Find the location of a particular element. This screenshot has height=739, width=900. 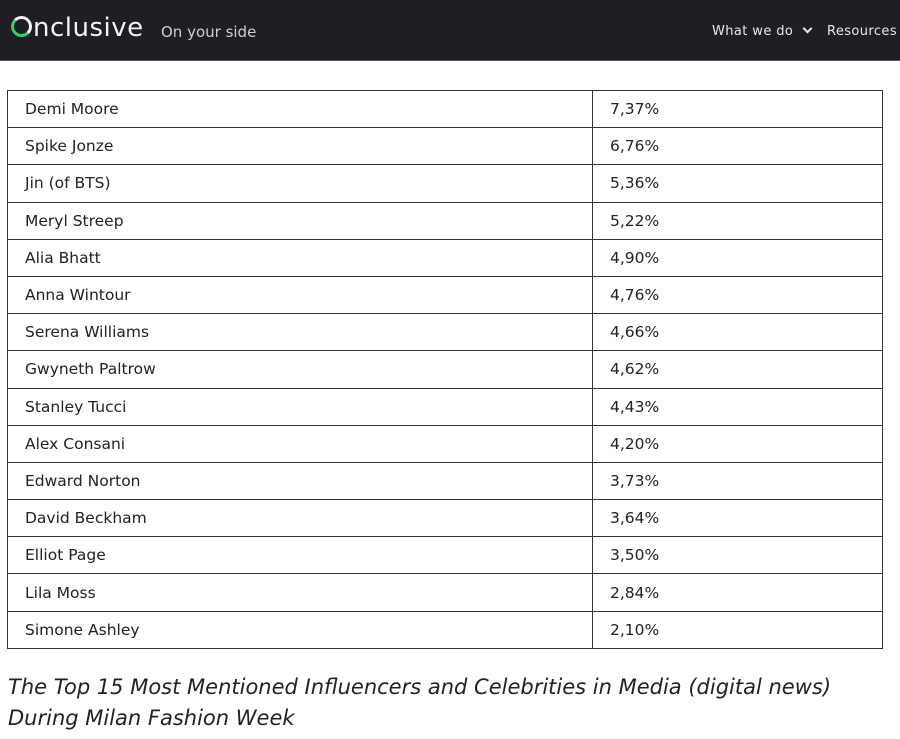

table-row: Edward Norton 3,73% is located at coordinates (445, 481).